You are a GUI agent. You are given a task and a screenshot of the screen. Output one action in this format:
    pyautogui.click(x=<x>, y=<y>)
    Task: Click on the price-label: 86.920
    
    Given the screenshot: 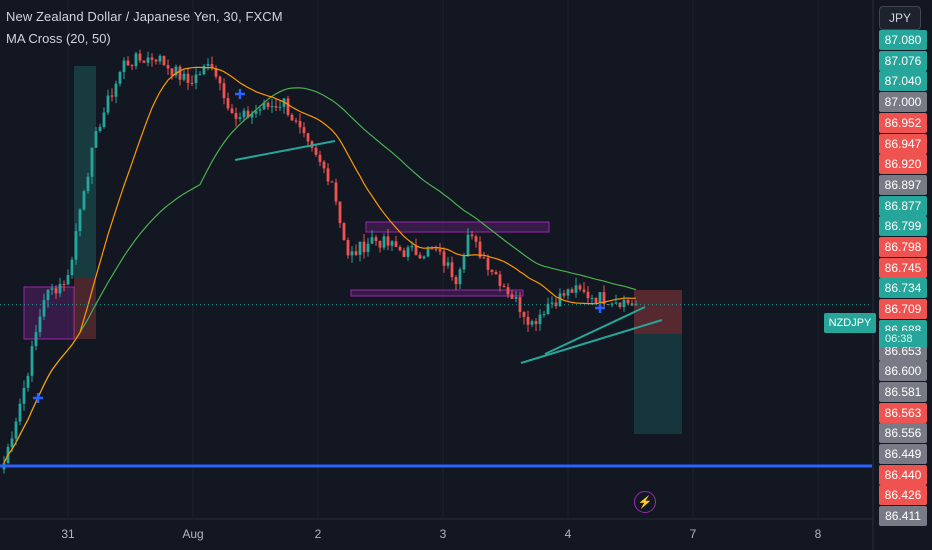 What is the action you would take?
    pyautogui.click(x=903, y=164)
    